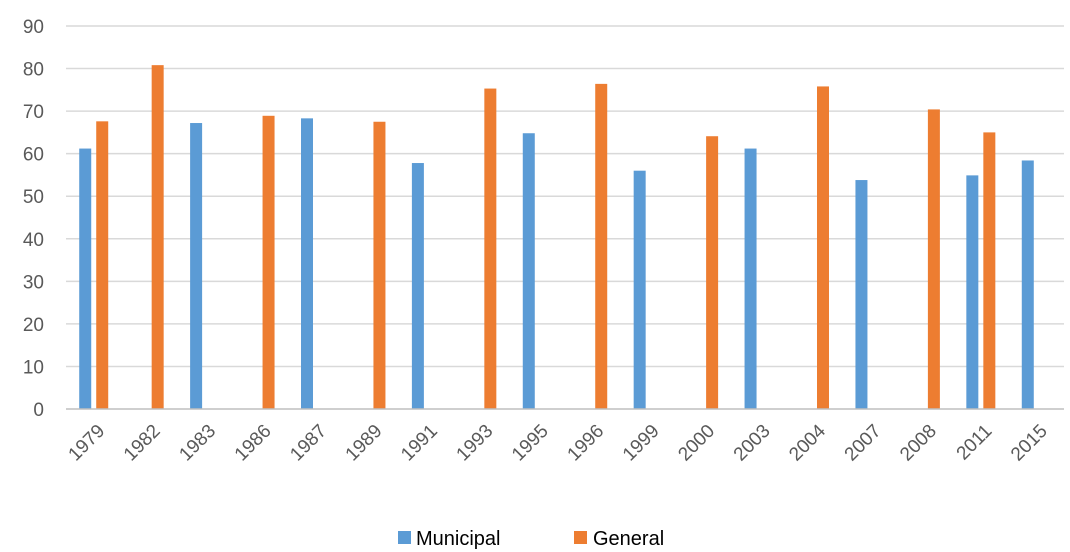 Image resolution: width=1070 pixels, height=552 pixels. What do you see at coordinates (33, 282) in the screenshot?
I see `y-tick-label: 30` at bounding box center [33, 282].